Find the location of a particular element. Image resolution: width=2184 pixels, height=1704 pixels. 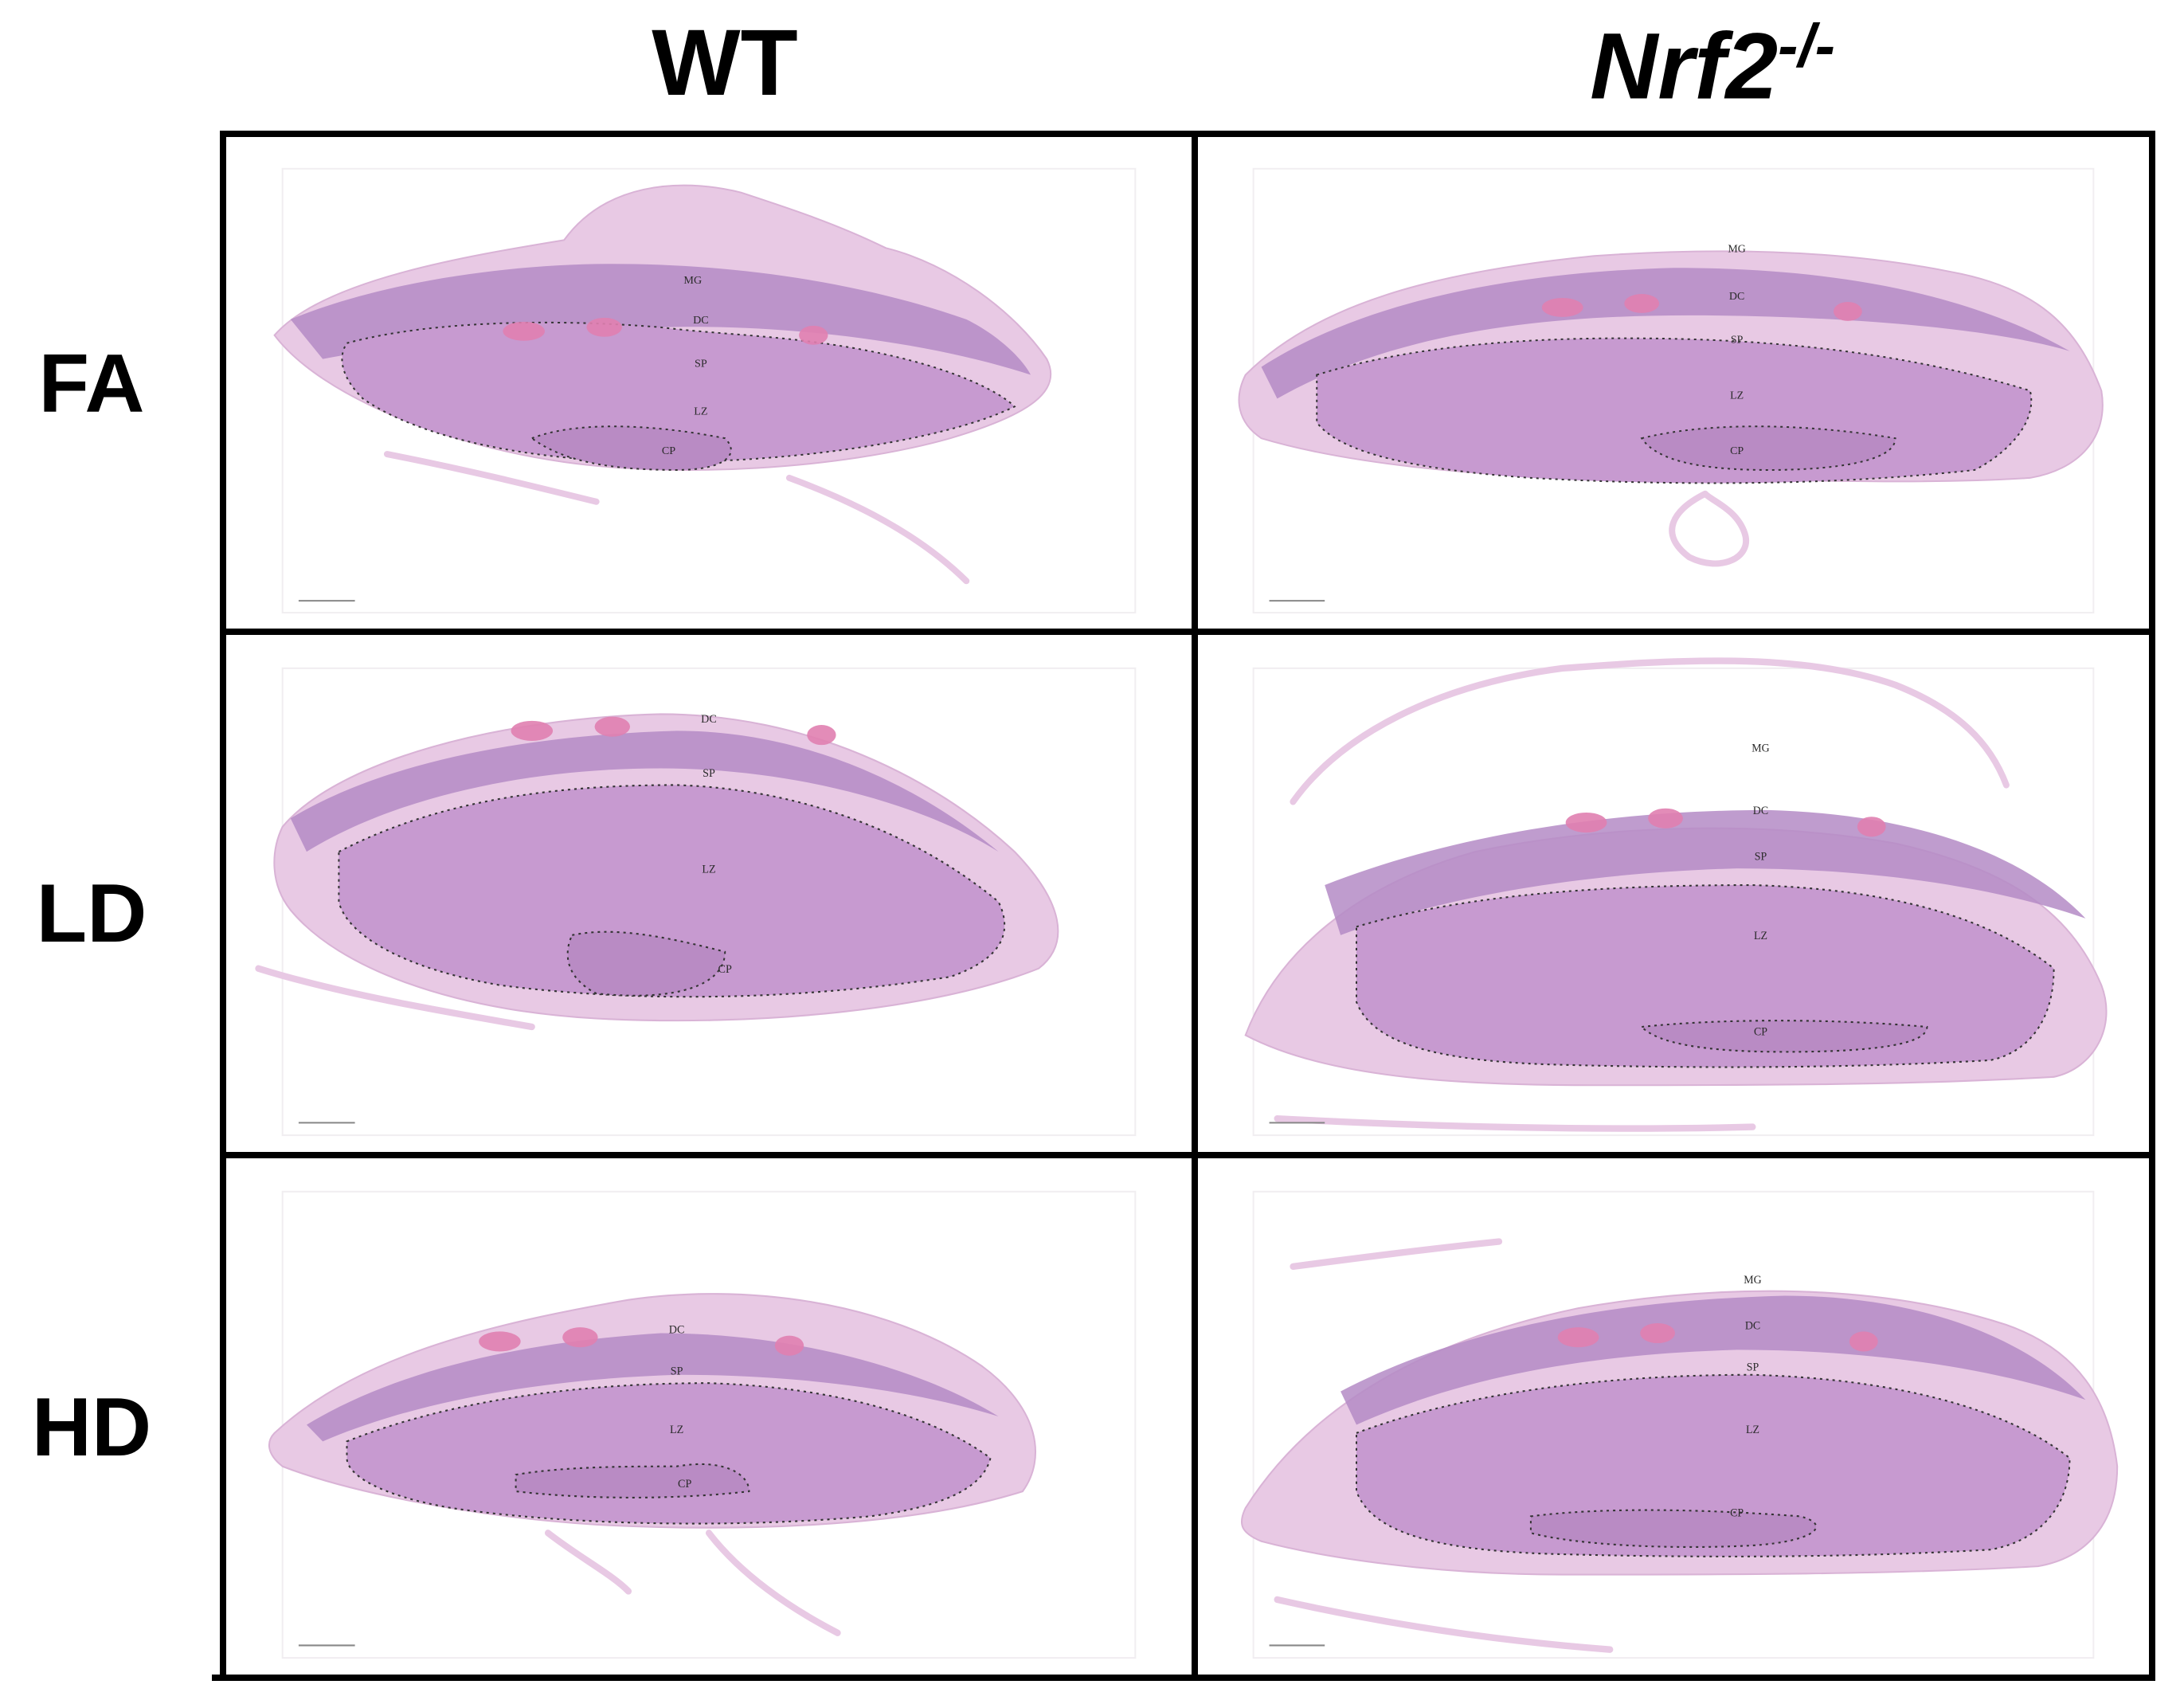

histology-section-ld-wt: DC SP LZ CP is located at coordinates (696, 902).